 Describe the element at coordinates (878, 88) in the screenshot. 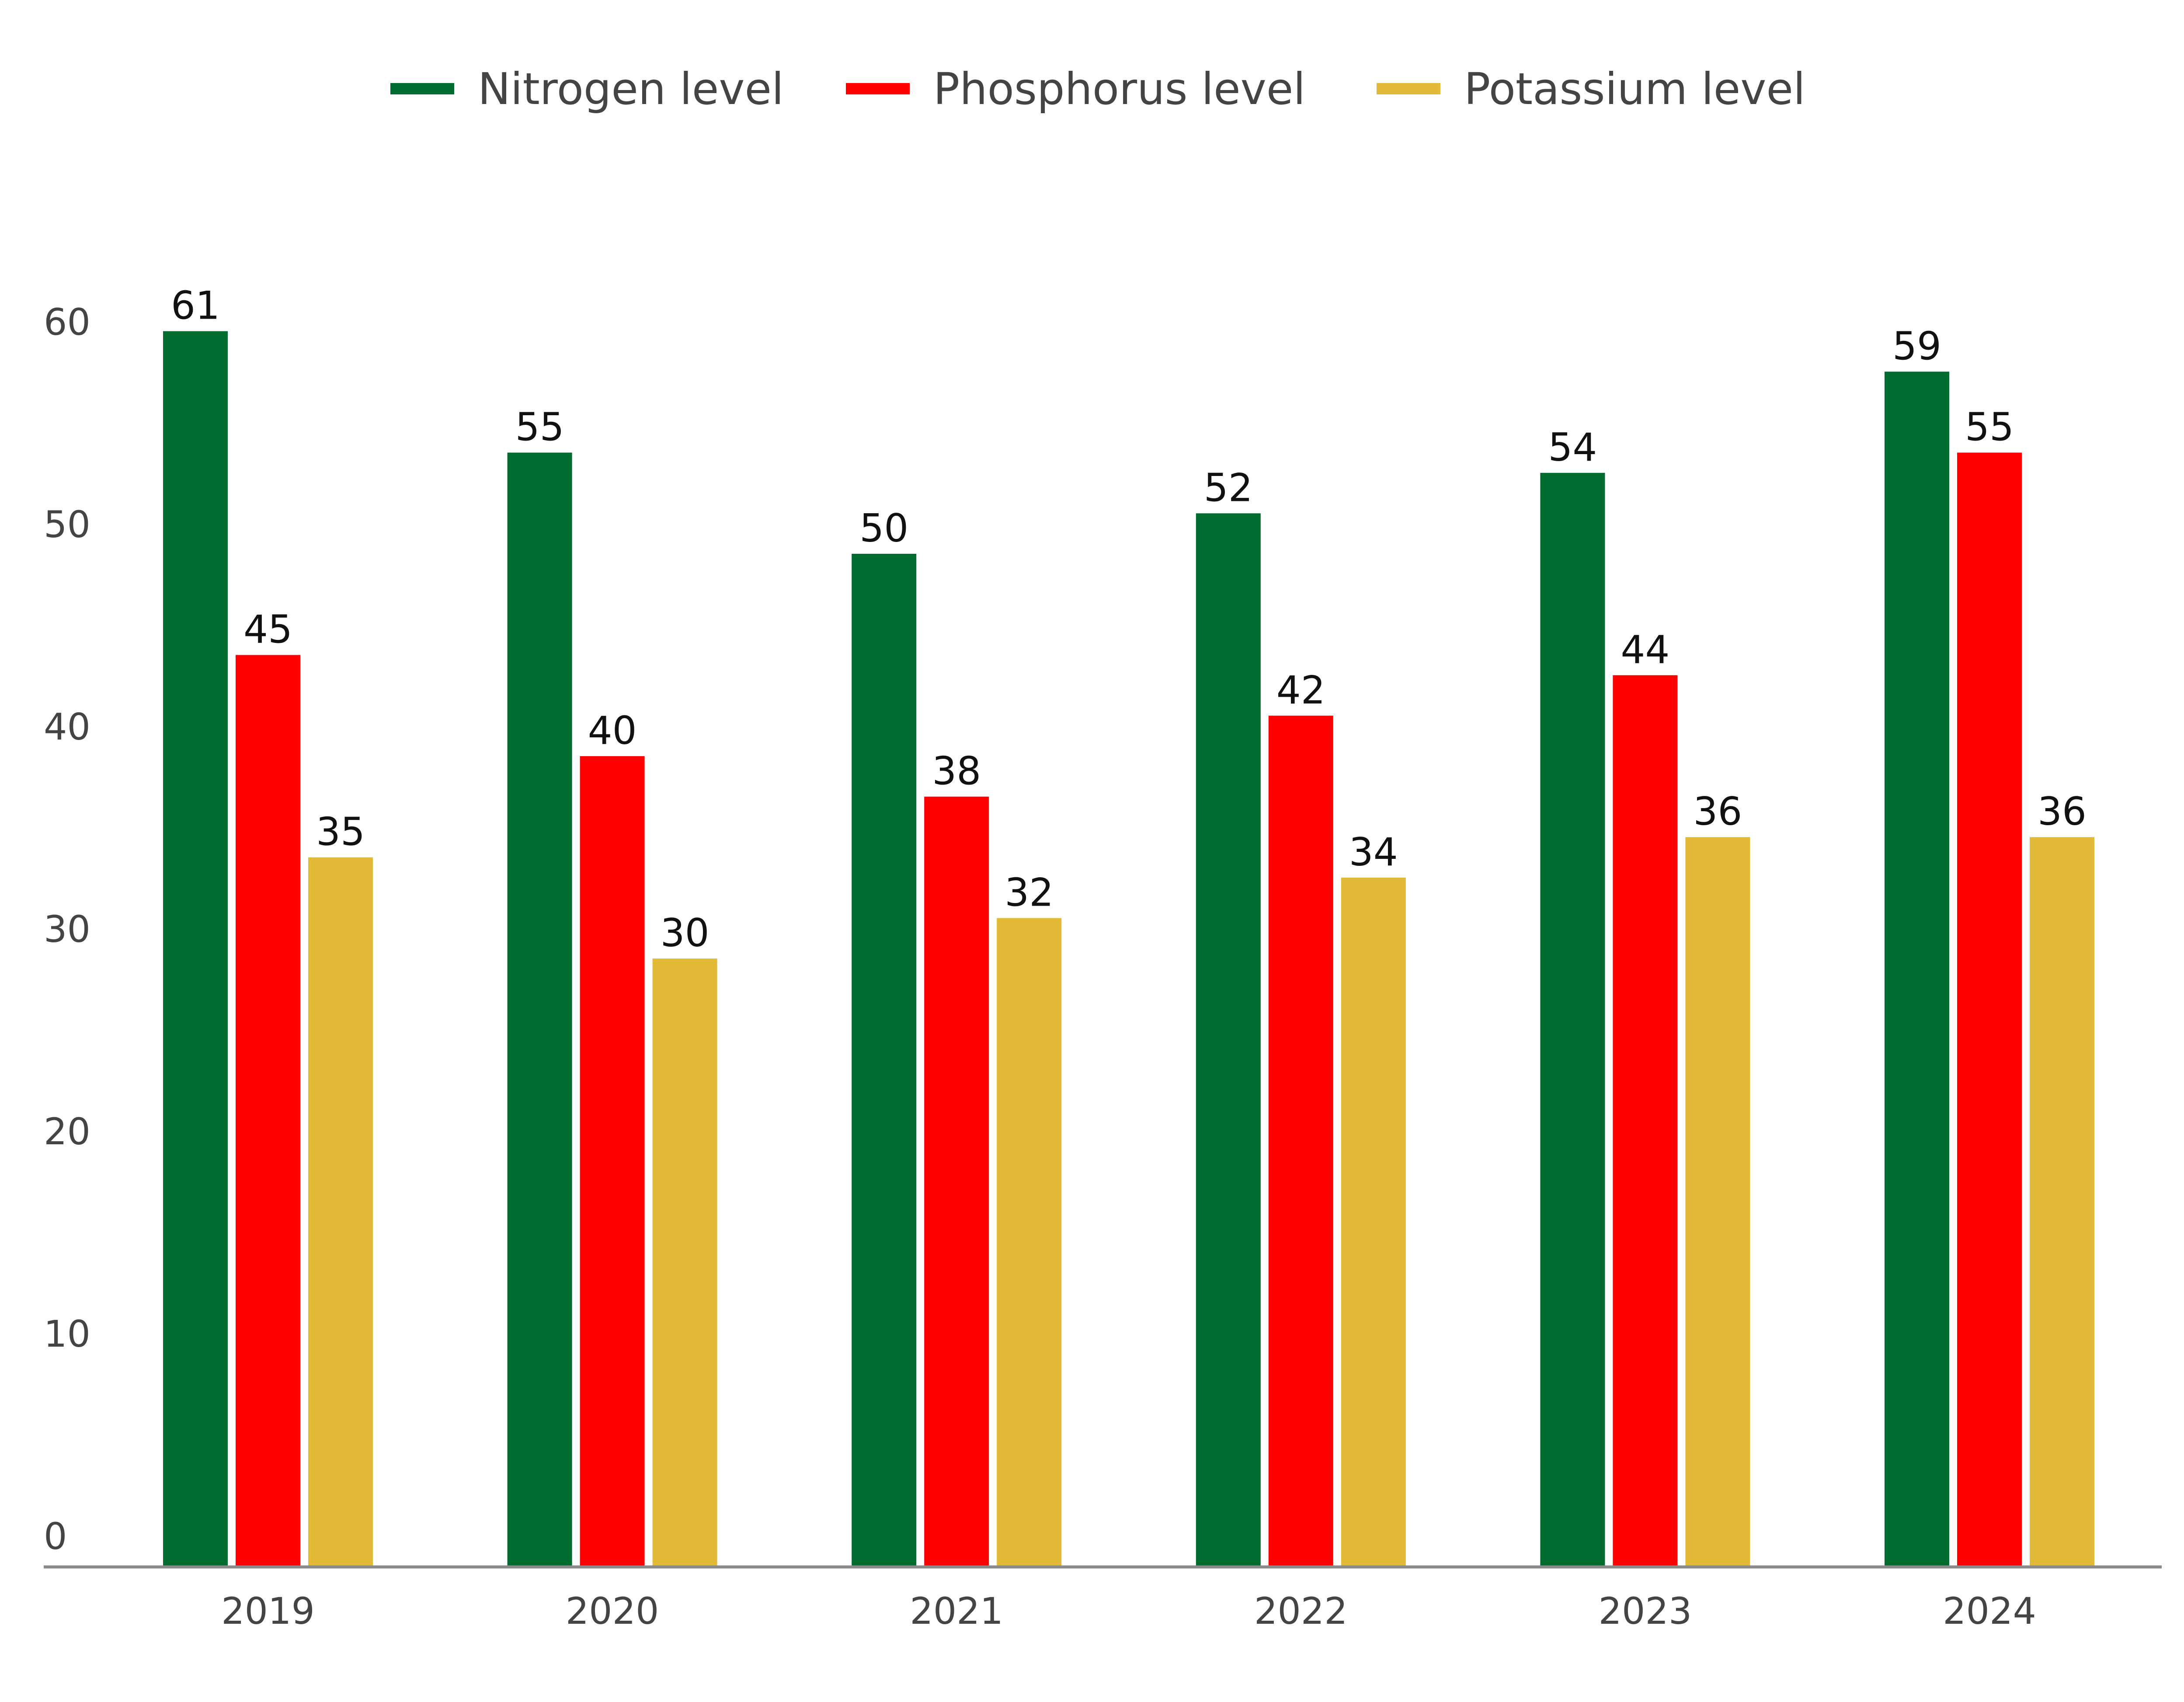

I see `legend-swatch-phosphorus-level` at that location.